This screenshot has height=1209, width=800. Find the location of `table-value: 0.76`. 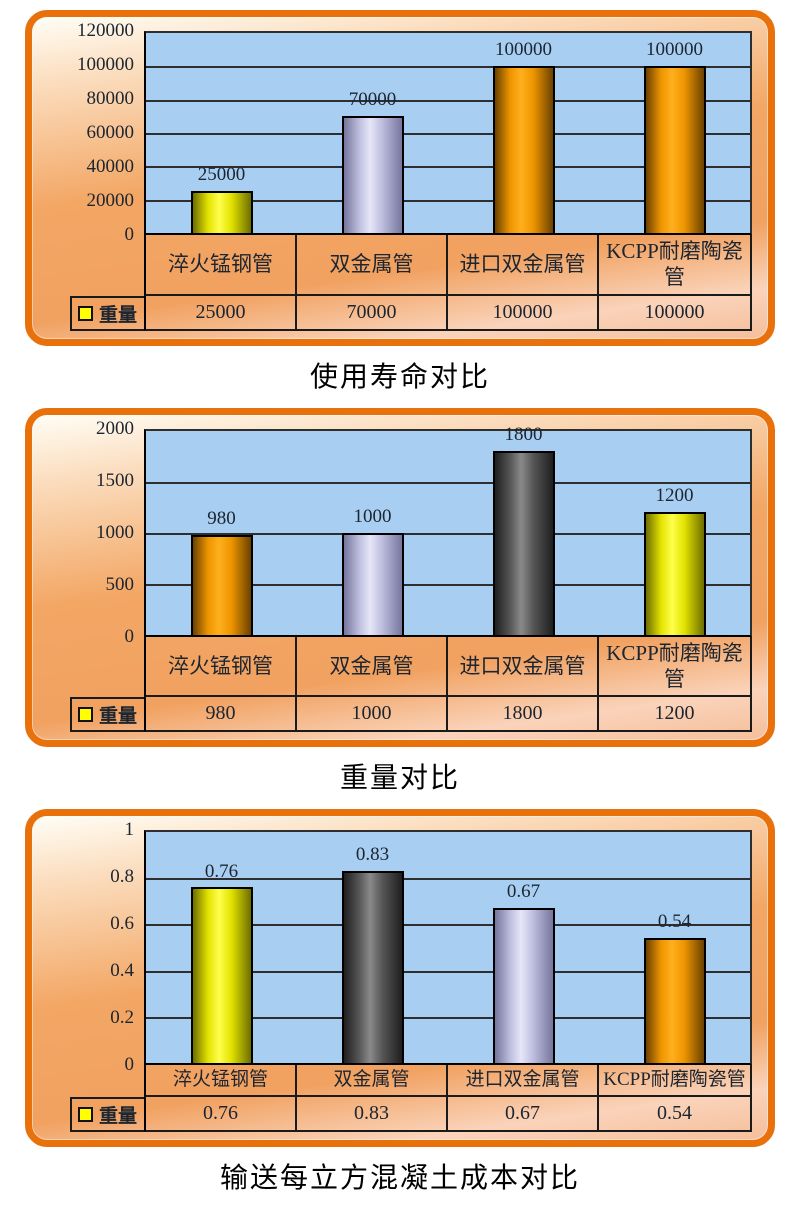

table-value: 0.76 is located at coordinates (221, 1113).